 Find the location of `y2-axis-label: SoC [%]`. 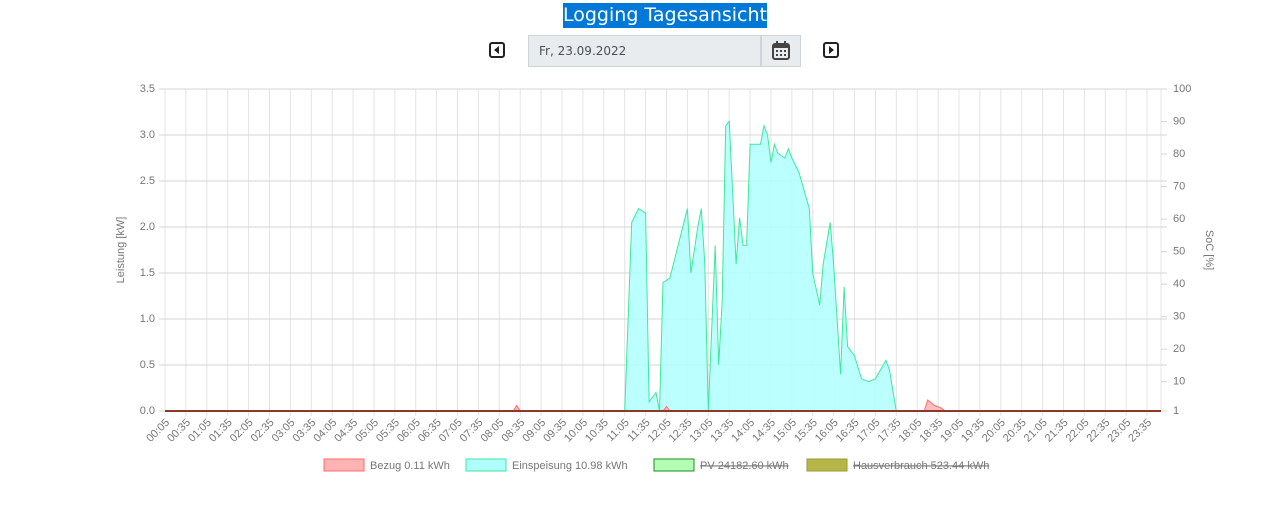

y2-axis-label: SoC [%] is located at coordinates (1209, 250).